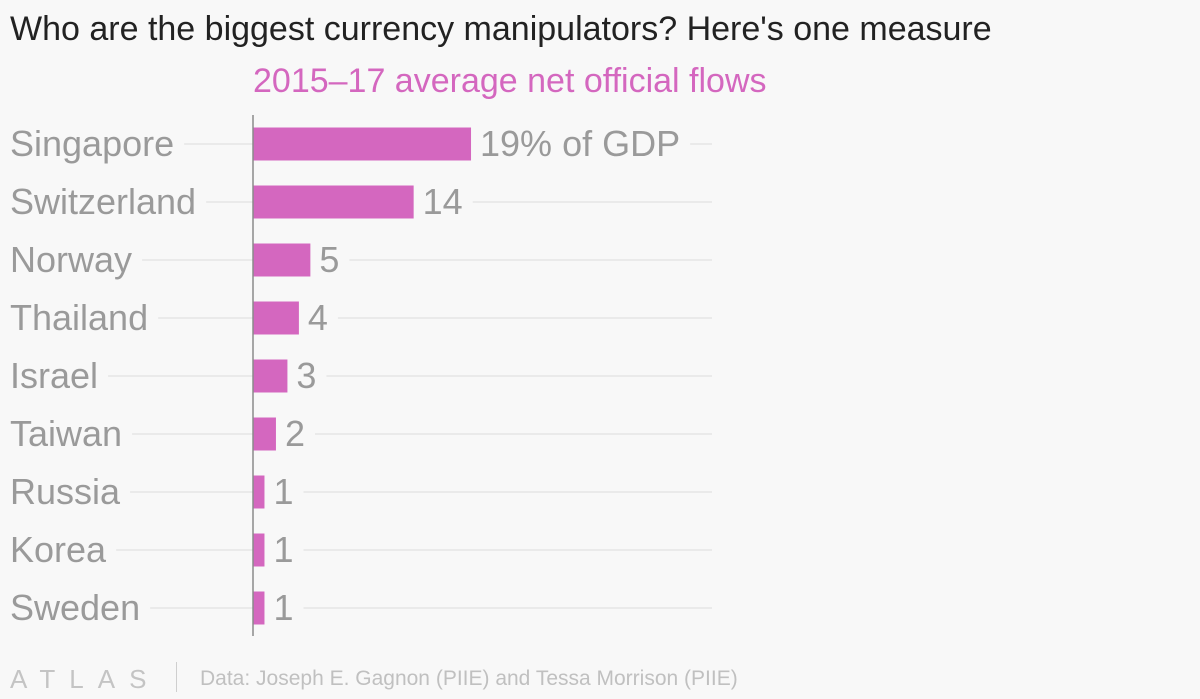  I want to click on bar-israel, so click(270, 376).